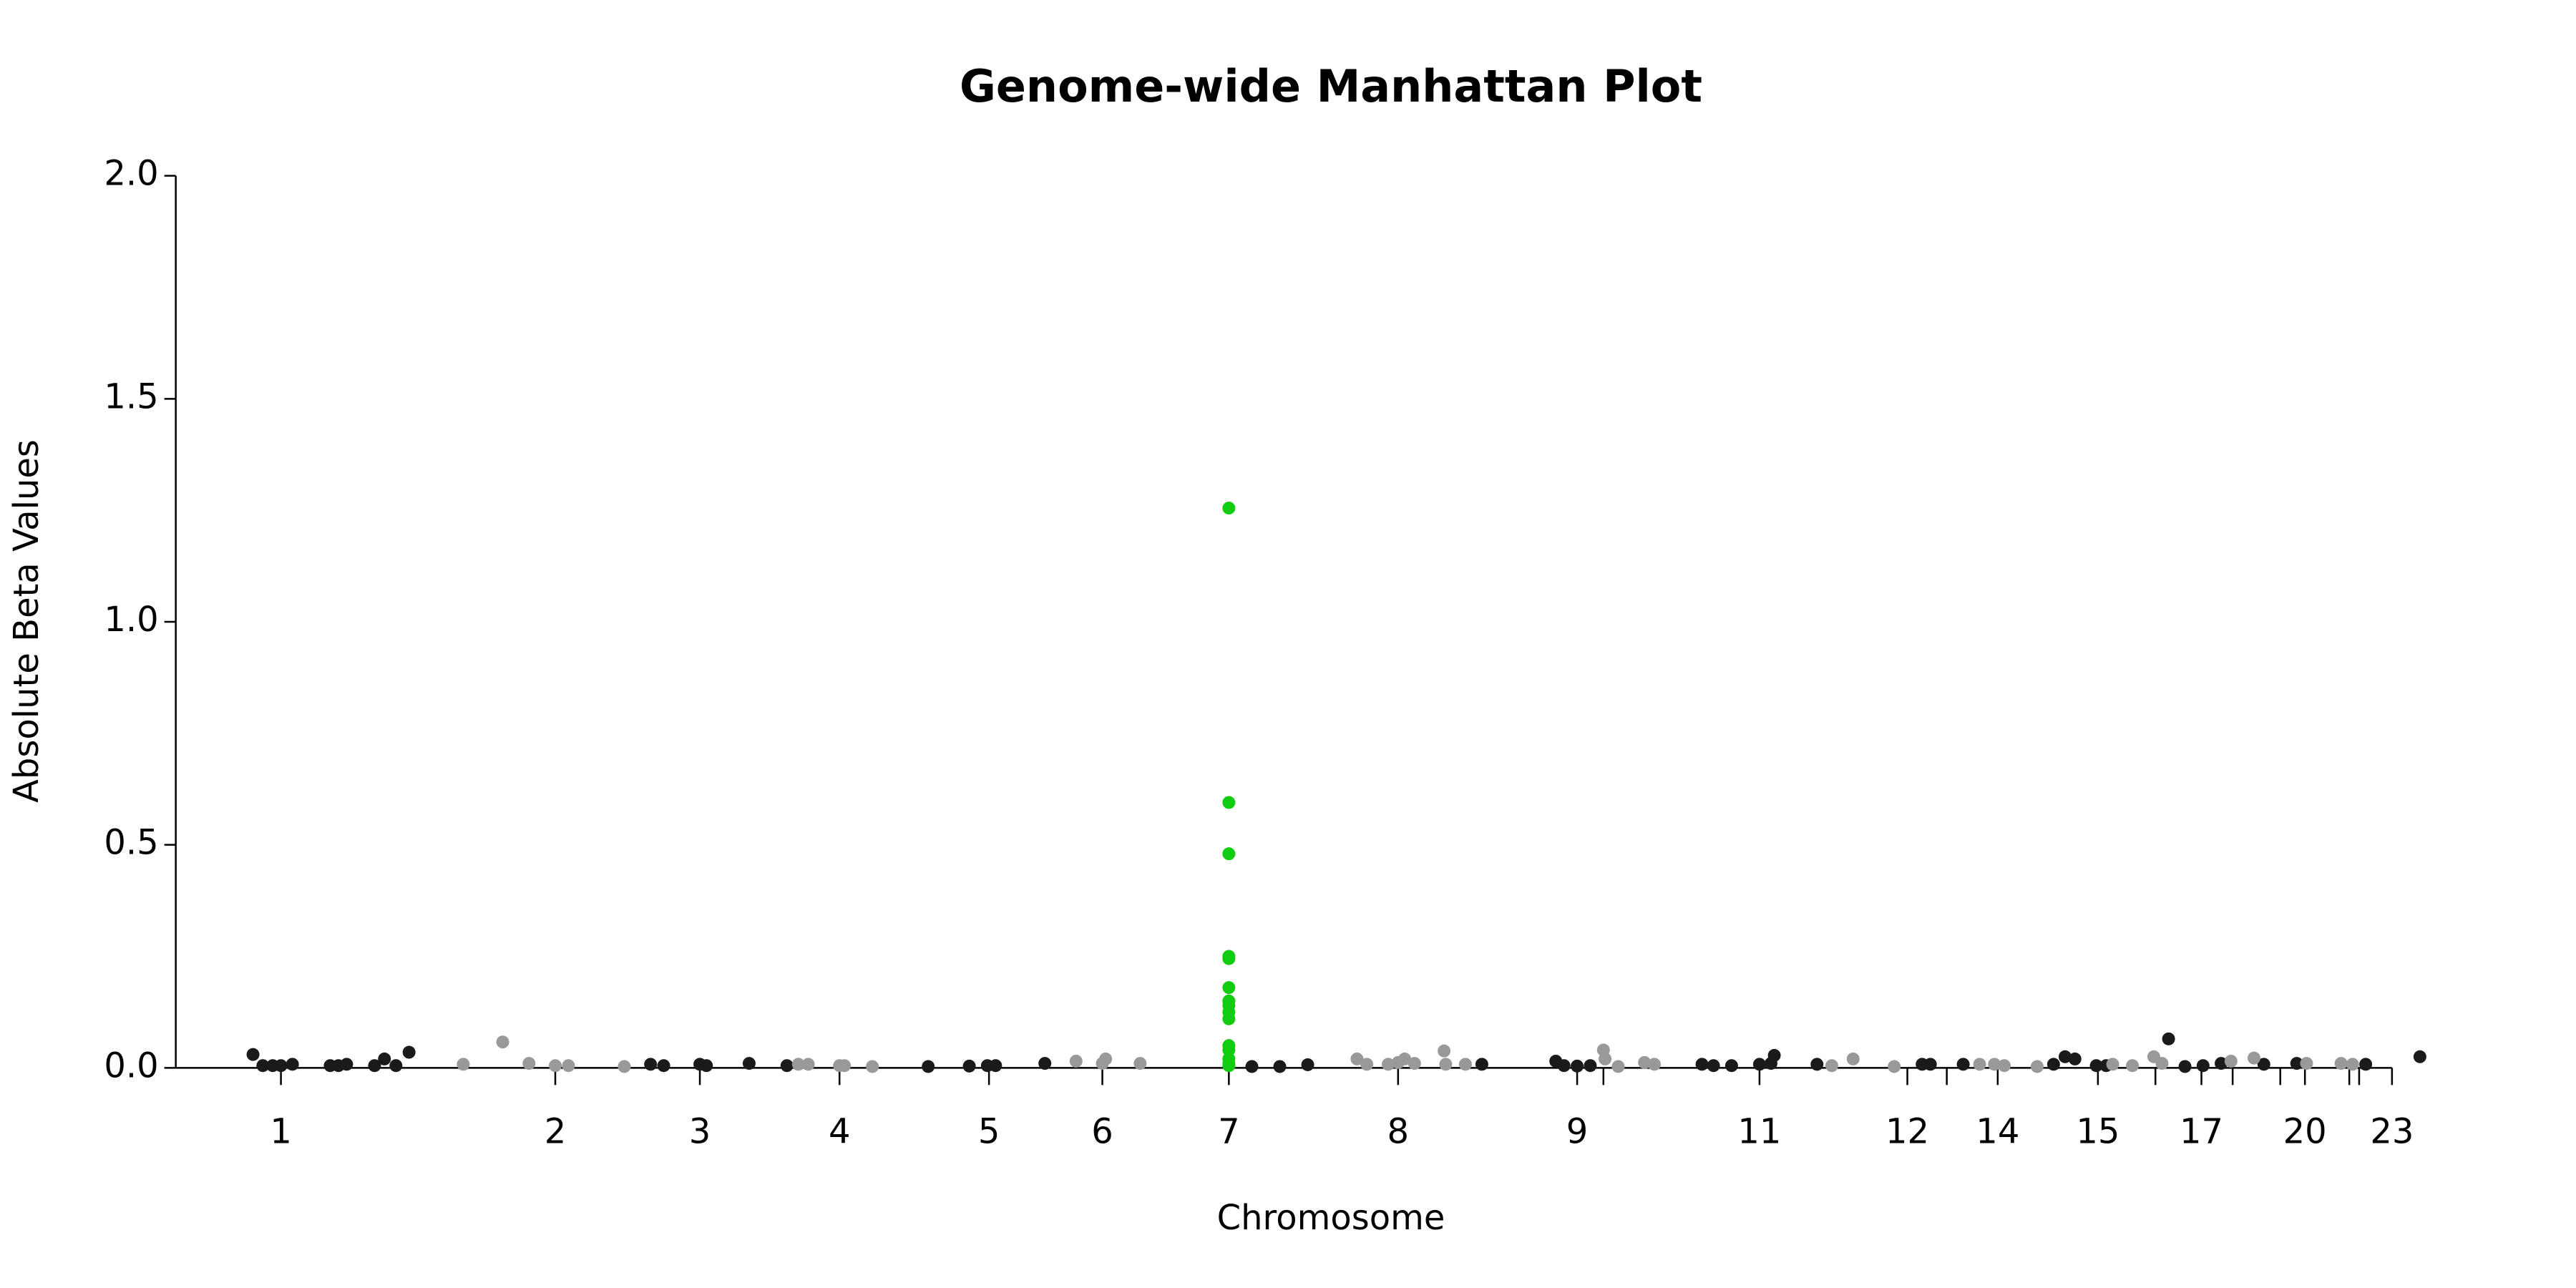  Describe the element at coordinates (131, 1065) in the screenshot. I see `y-tick-label: 0.0` at that location.